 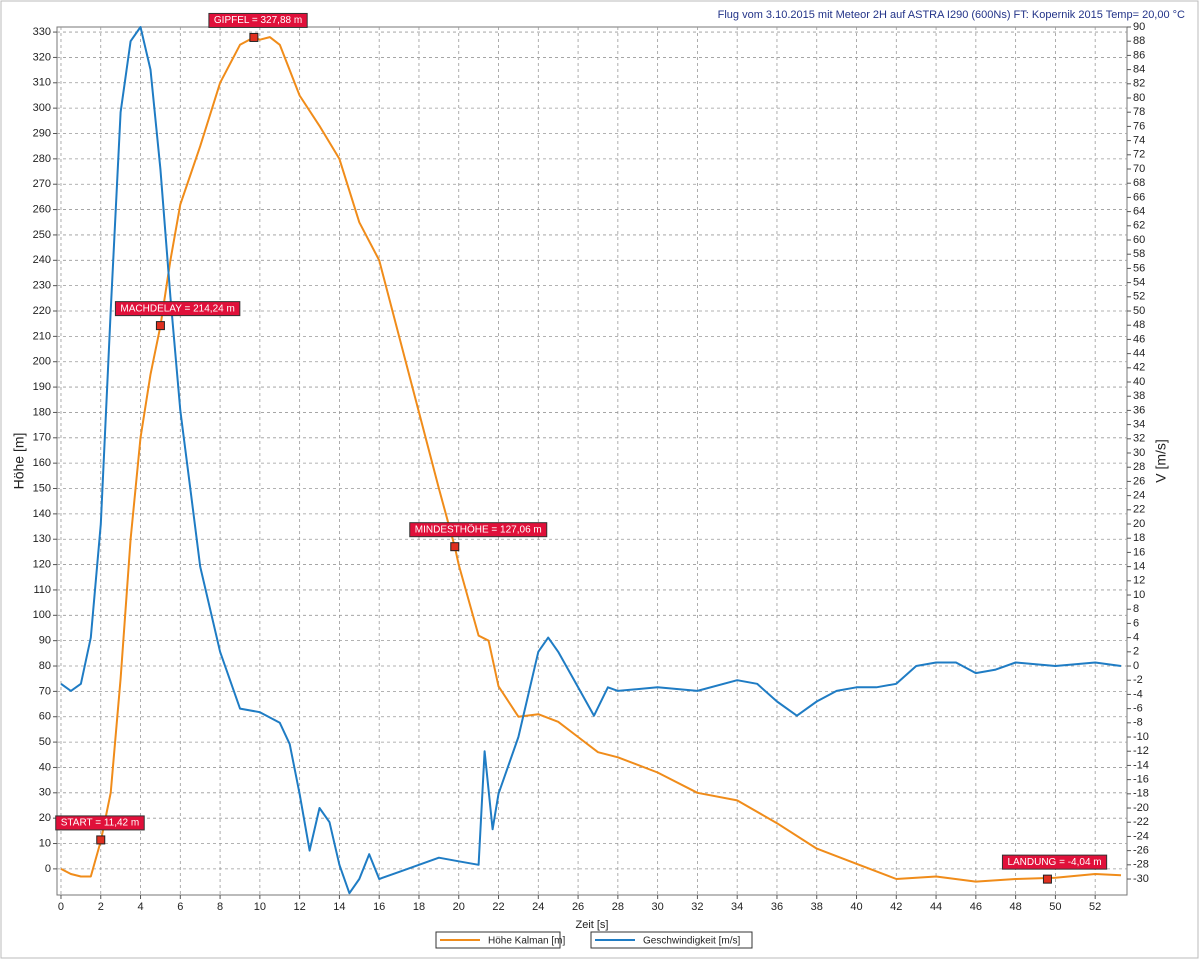 I want to click on y2-tick-label: -30, so click(x=1141, y=879).